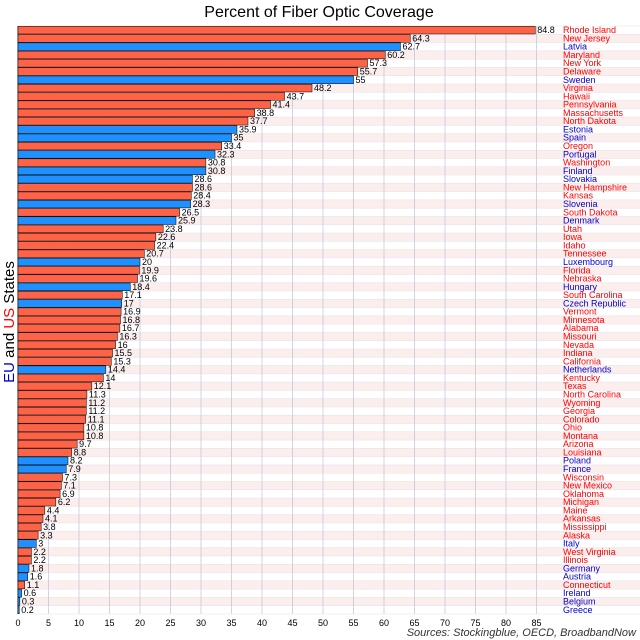 This screenshot has width=640, height=640. Describe the element at coordinates (577, 593) in the screenshot. I see `category-label: Ireland` at that location.